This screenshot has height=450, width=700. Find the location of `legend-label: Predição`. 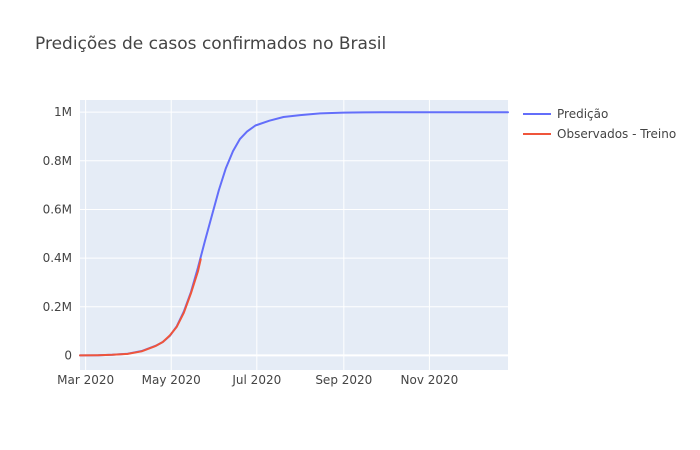

legend-label: Predição is located at coordinates (582, 114).